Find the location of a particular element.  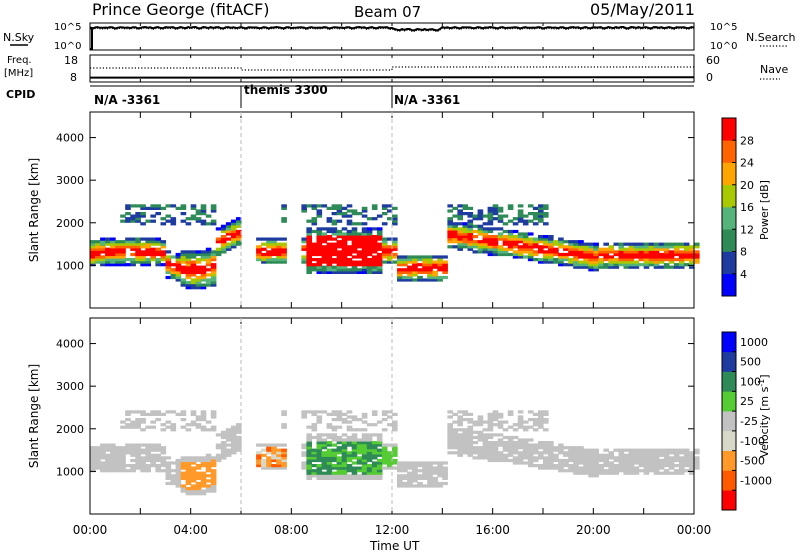

colorbar-tick-label: -100 is located at coordinates (752, 441).